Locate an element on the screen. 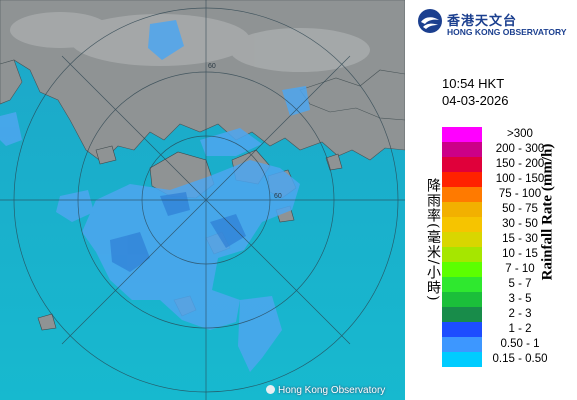  observatory-logo-icon is located at coordinates (430, 21).